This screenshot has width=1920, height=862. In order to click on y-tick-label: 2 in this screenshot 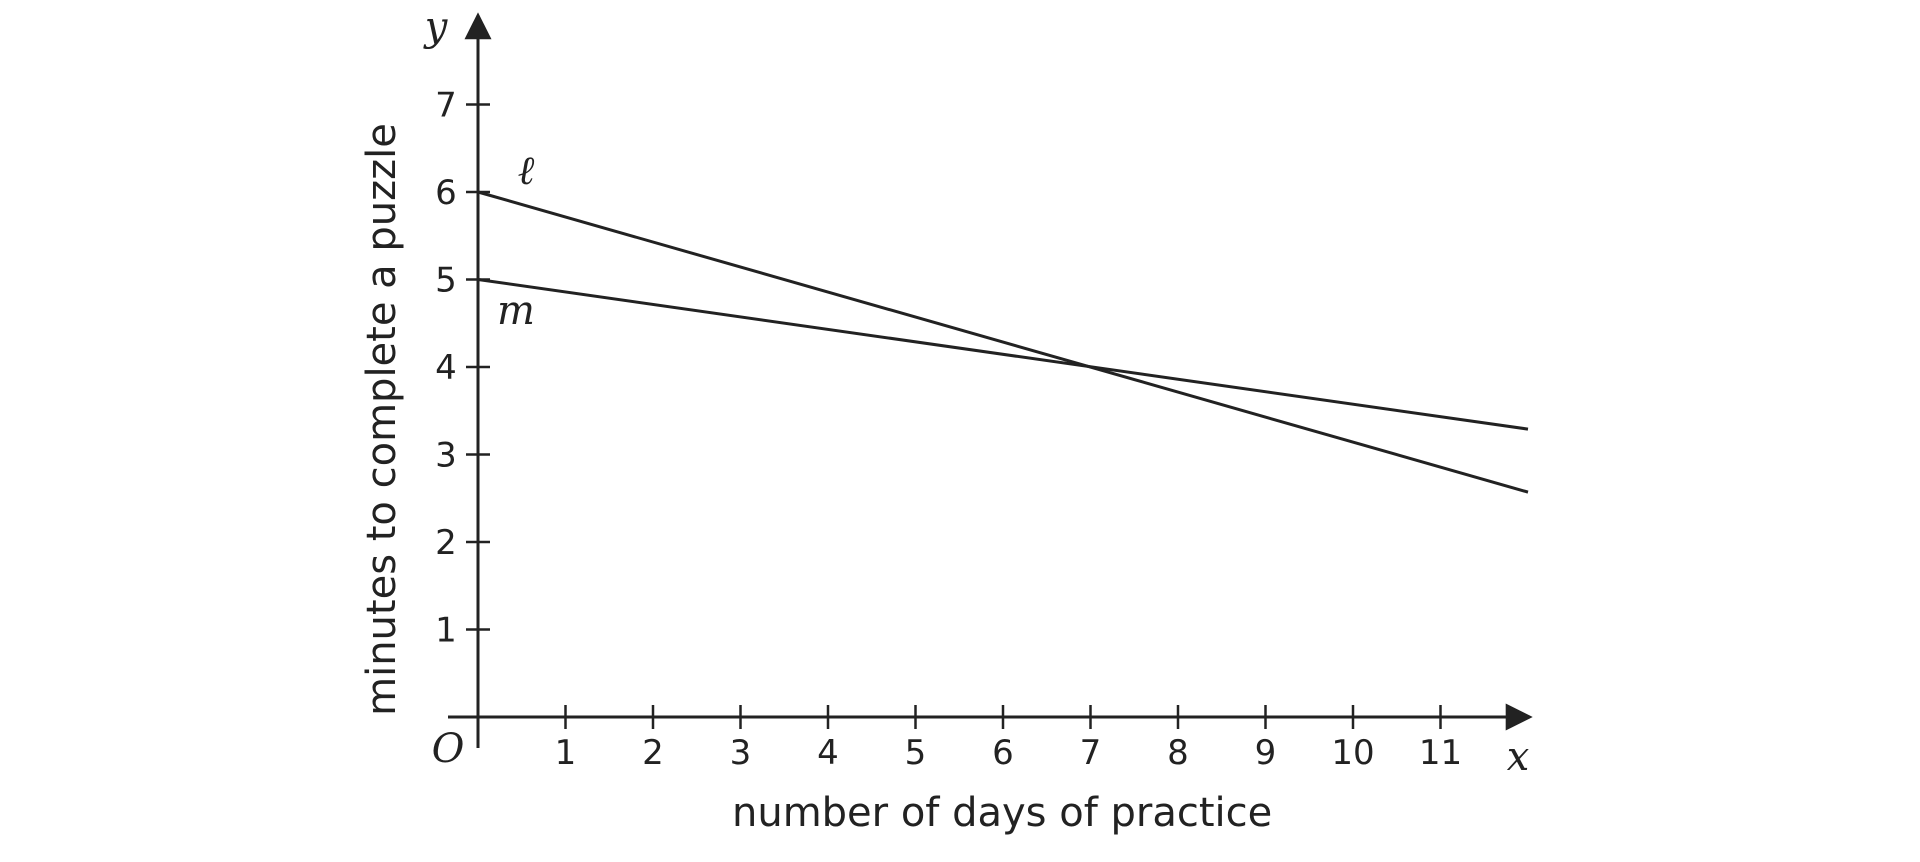, I will do `click(446, 543)`.